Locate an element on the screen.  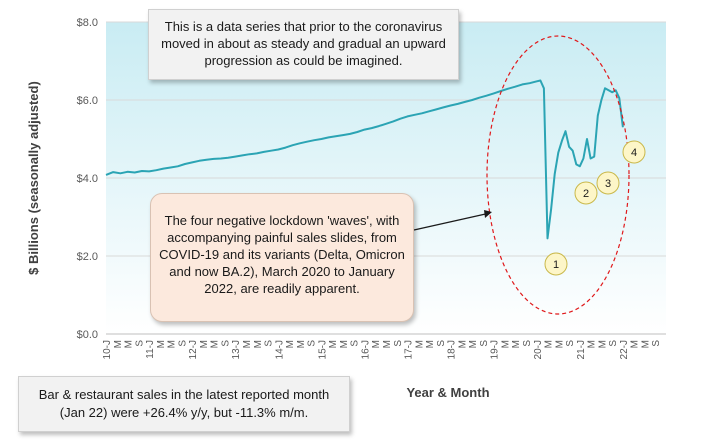
x-tick-label: 20-J is located at coordinates (538, 349).